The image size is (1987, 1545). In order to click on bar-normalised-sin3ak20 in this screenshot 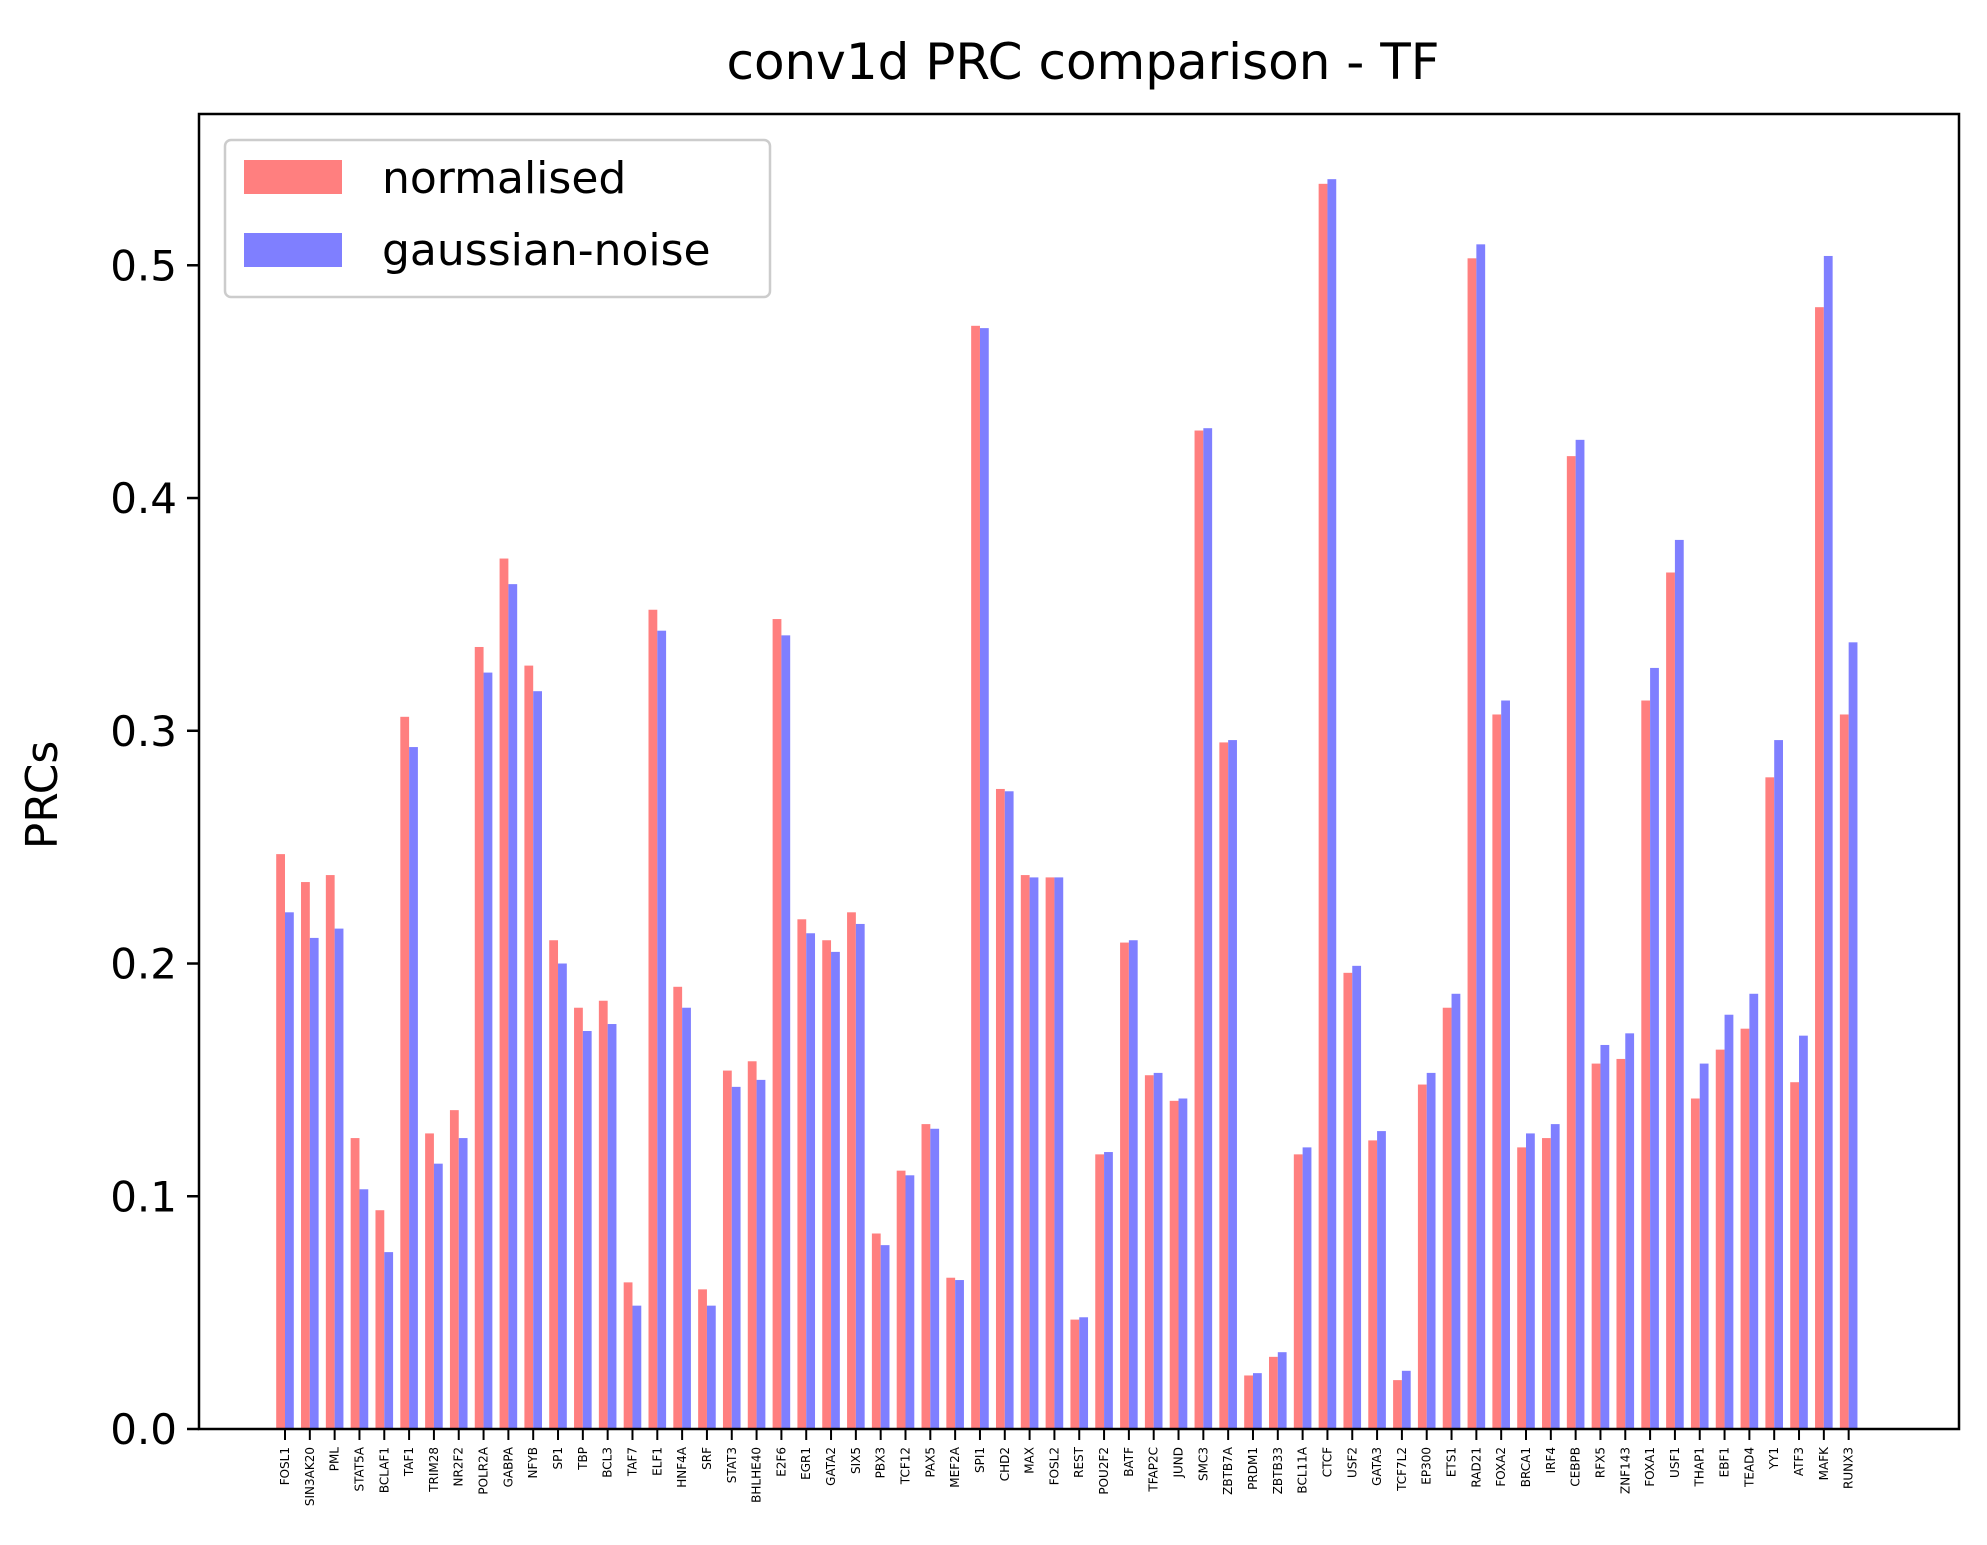, I will do `click(305, 1155)`.